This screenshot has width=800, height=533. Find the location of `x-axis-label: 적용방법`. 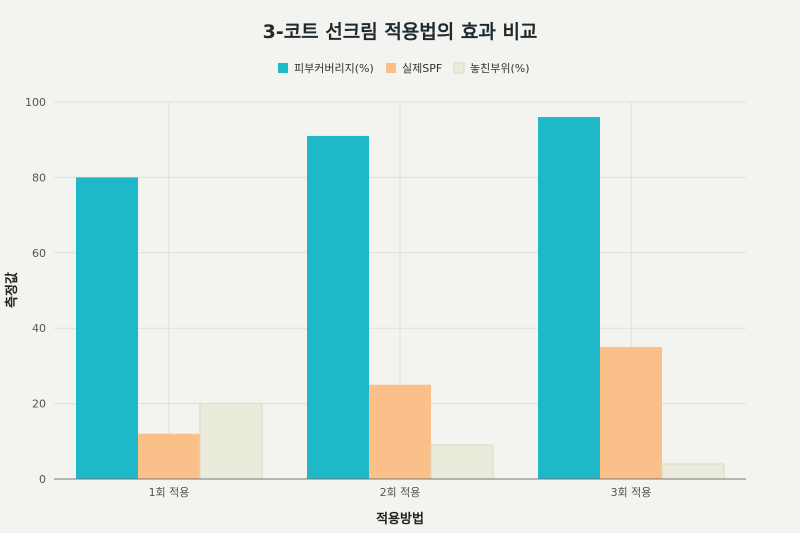

x-axis-label: 적용방법 is located at coordinates (400, 519).